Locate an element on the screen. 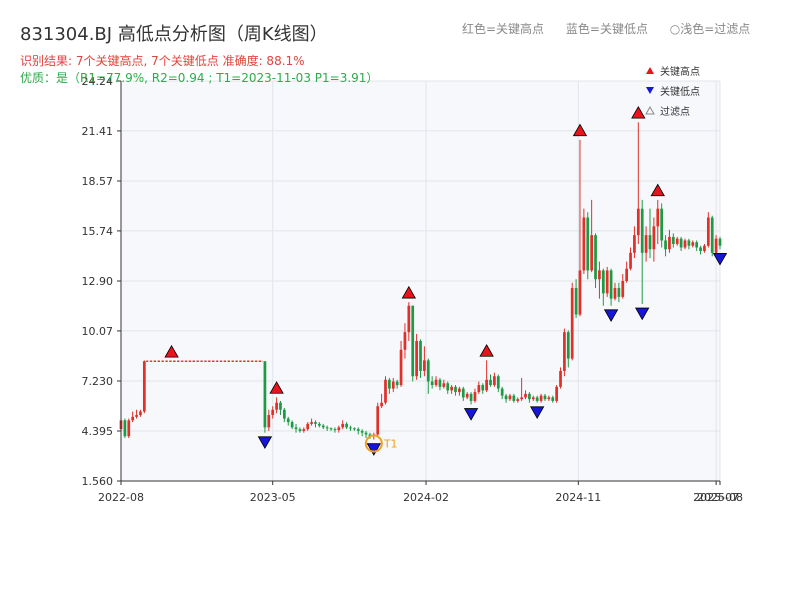 This screenshot has width=800, height=600. chart-title: 831304.BJ 高低点分析图（周K线图） is located at coordinates (174, 34).